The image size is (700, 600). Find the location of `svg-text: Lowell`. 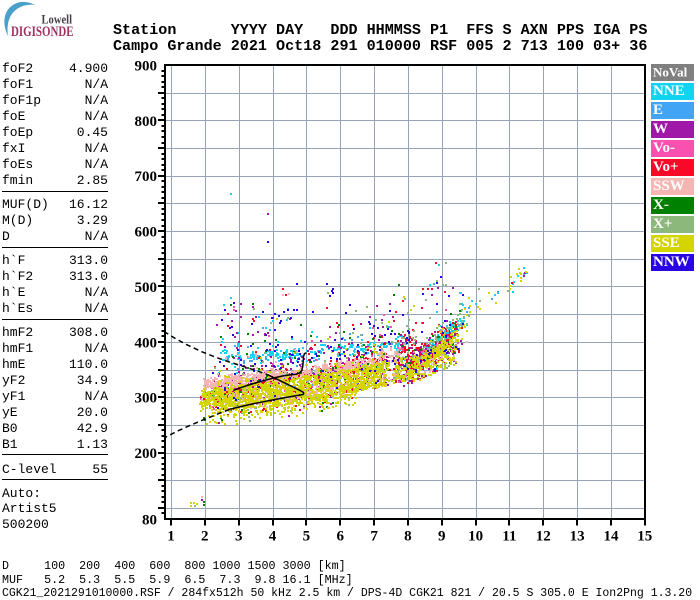

svg-text: Lowell is located at coordinates (57, 20).